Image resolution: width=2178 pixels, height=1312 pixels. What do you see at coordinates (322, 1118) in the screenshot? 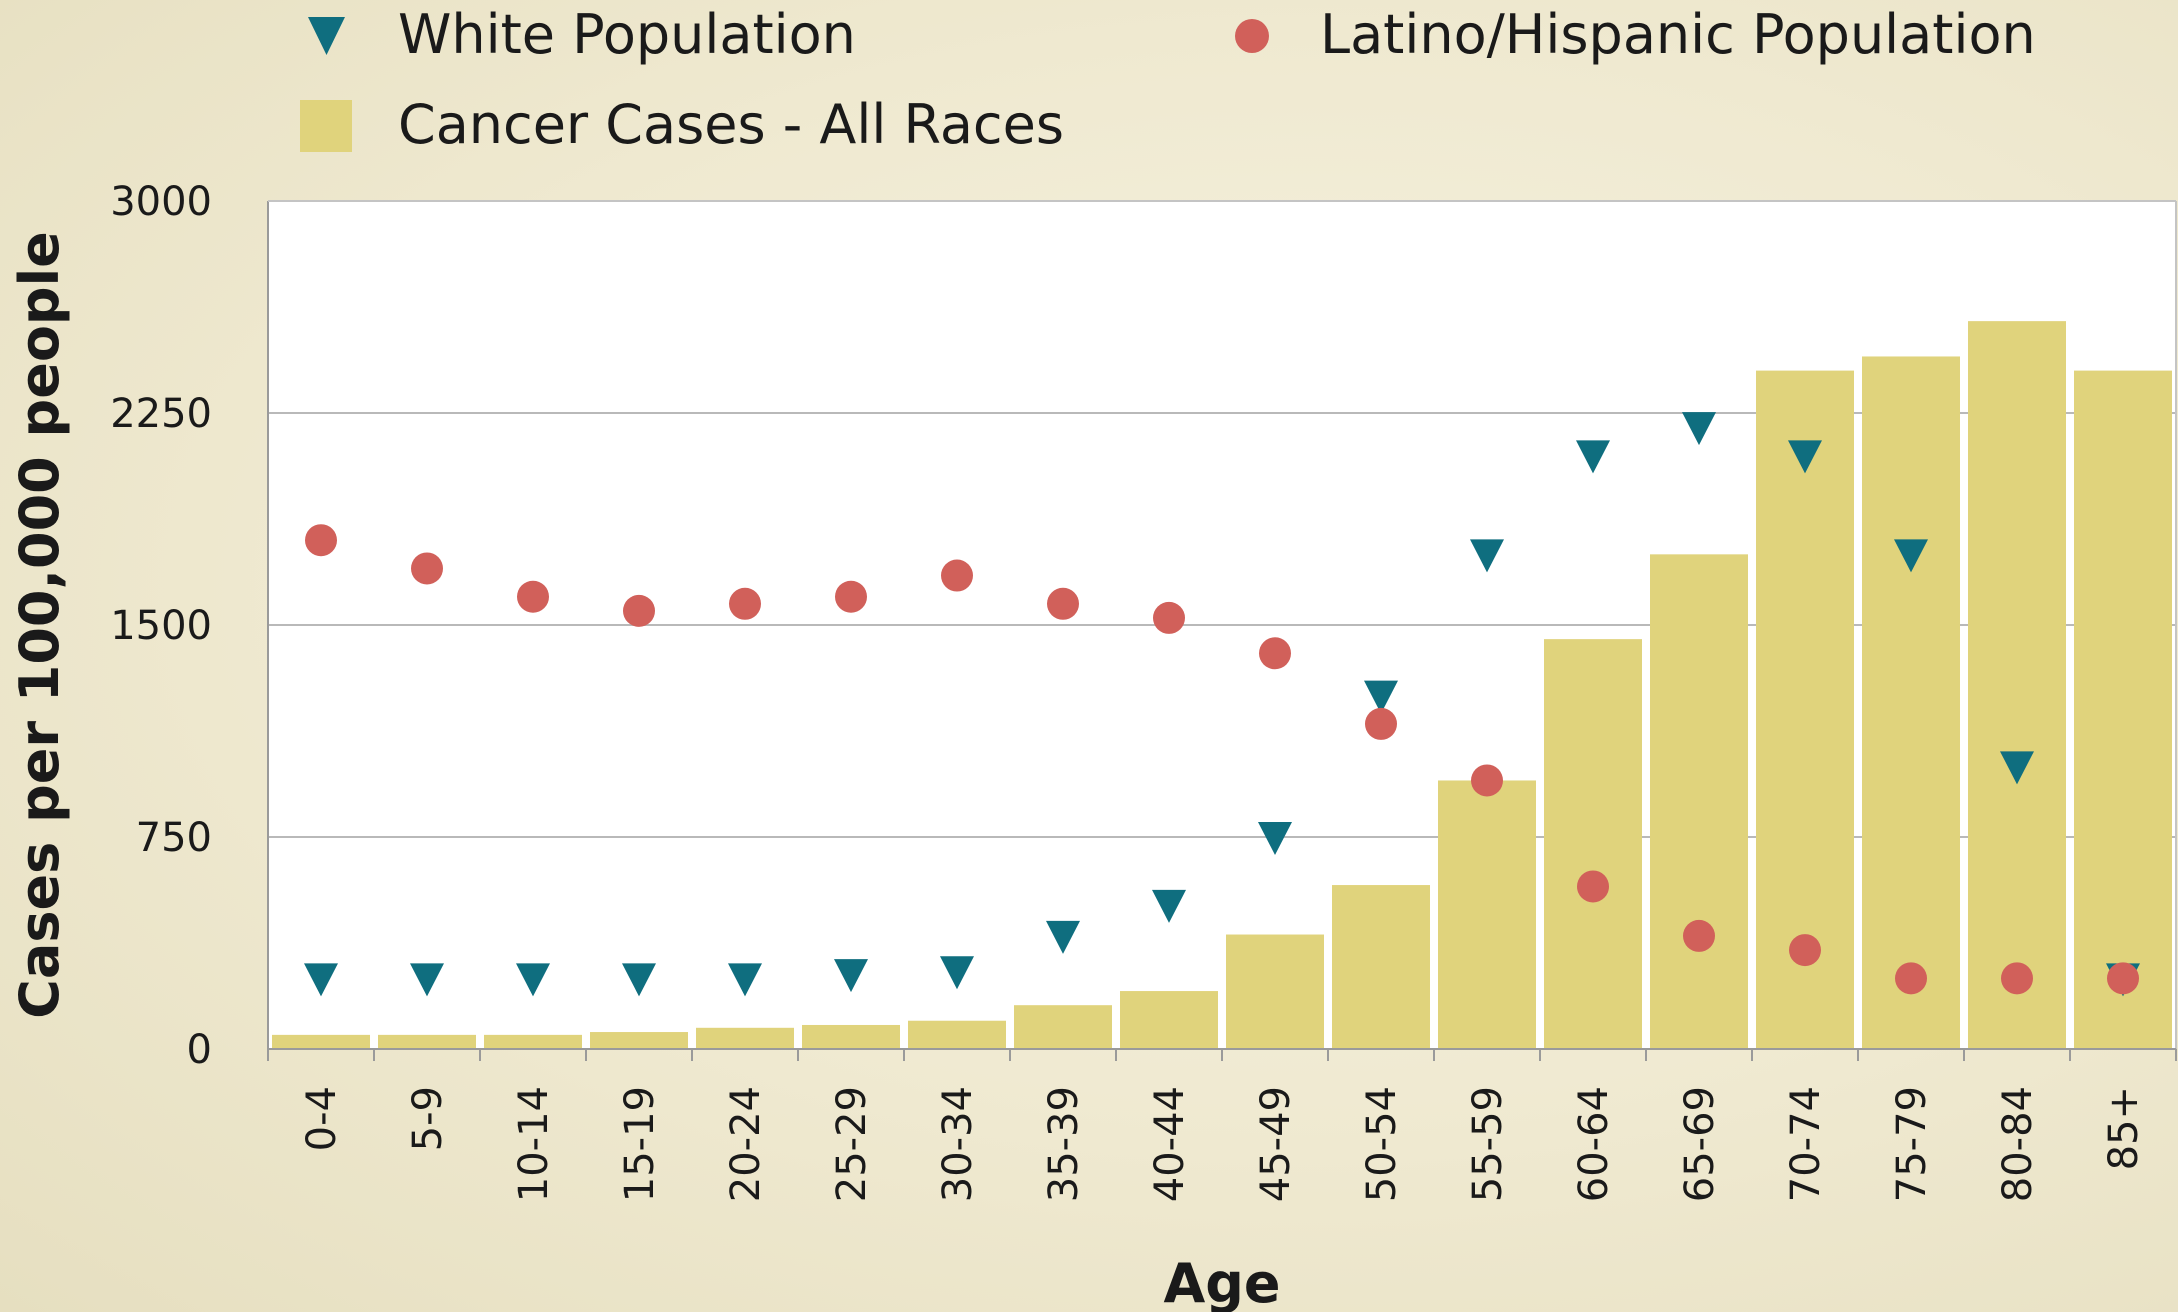
I see `x-tick-label-0-4: 0-4` at bounding box center [322, 1118].